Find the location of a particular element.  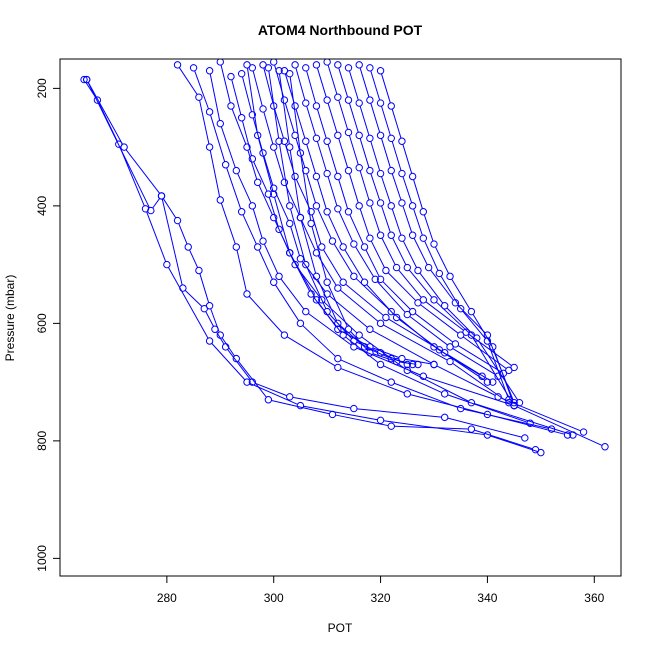

series-16-segment is located at coordinates (321, 82).